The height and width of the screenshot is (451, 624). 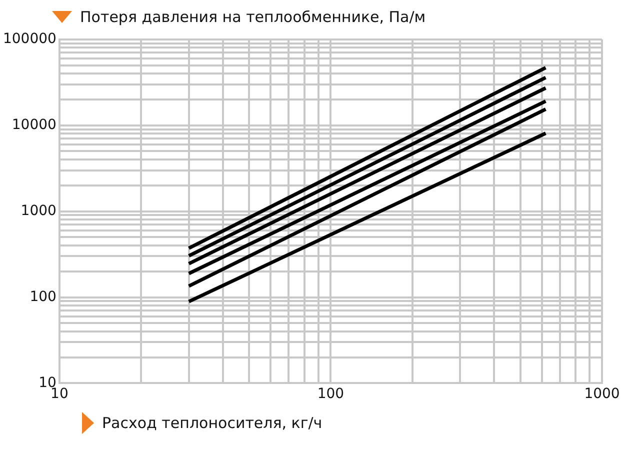 I want to click on y-tick-label: 1000, so click(x=38, y=210).